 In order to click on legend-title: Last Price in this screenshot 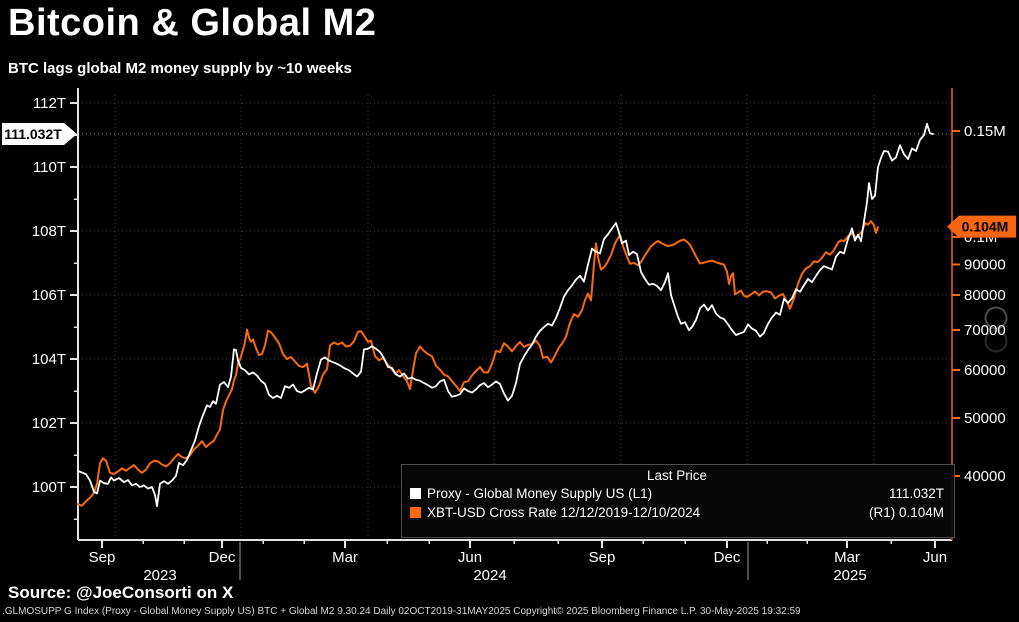, I will do `click(677, 475)`.